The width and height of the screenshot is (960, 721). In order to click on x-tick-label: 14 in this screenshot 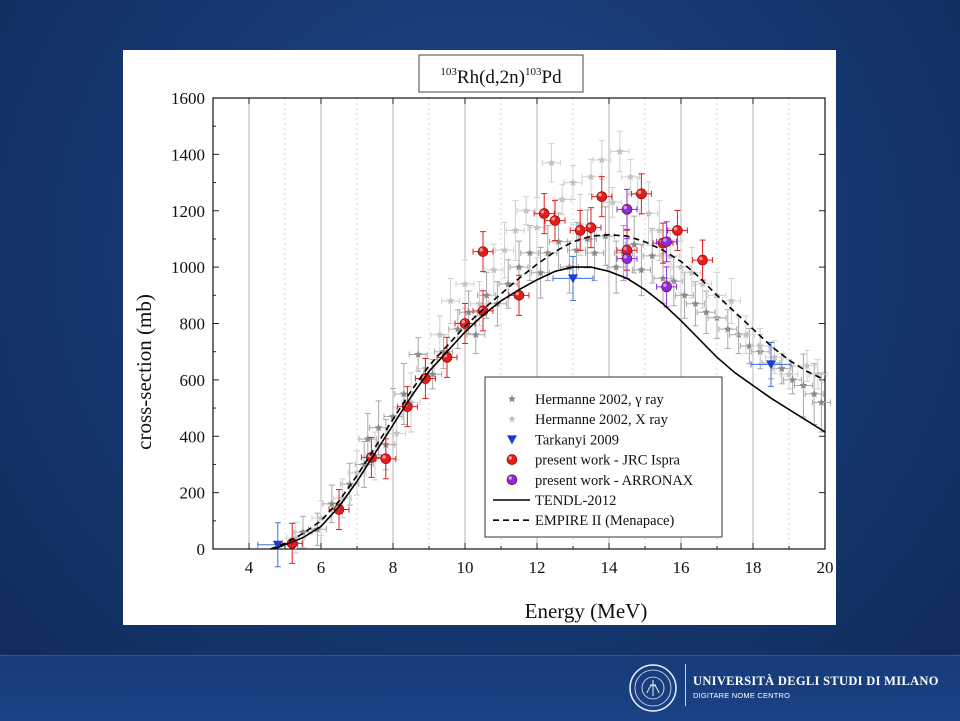, I will do `click(610, 567)`.